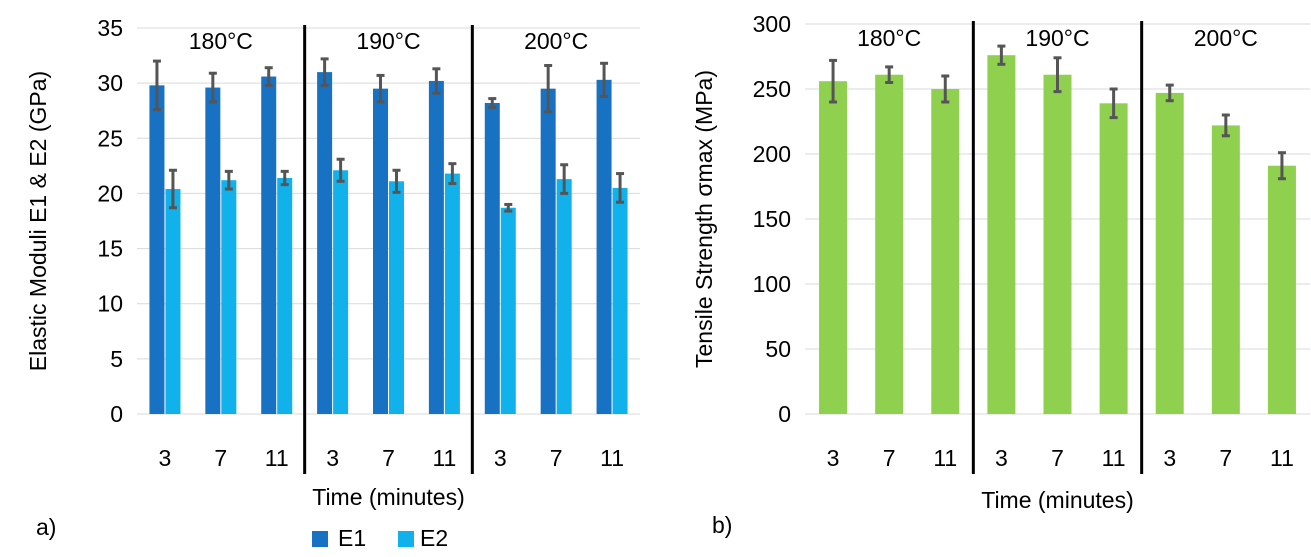 This screenshot has width=1311, height=557. I want to click on chart-a-group-label: 180°C, so click(221, 41).